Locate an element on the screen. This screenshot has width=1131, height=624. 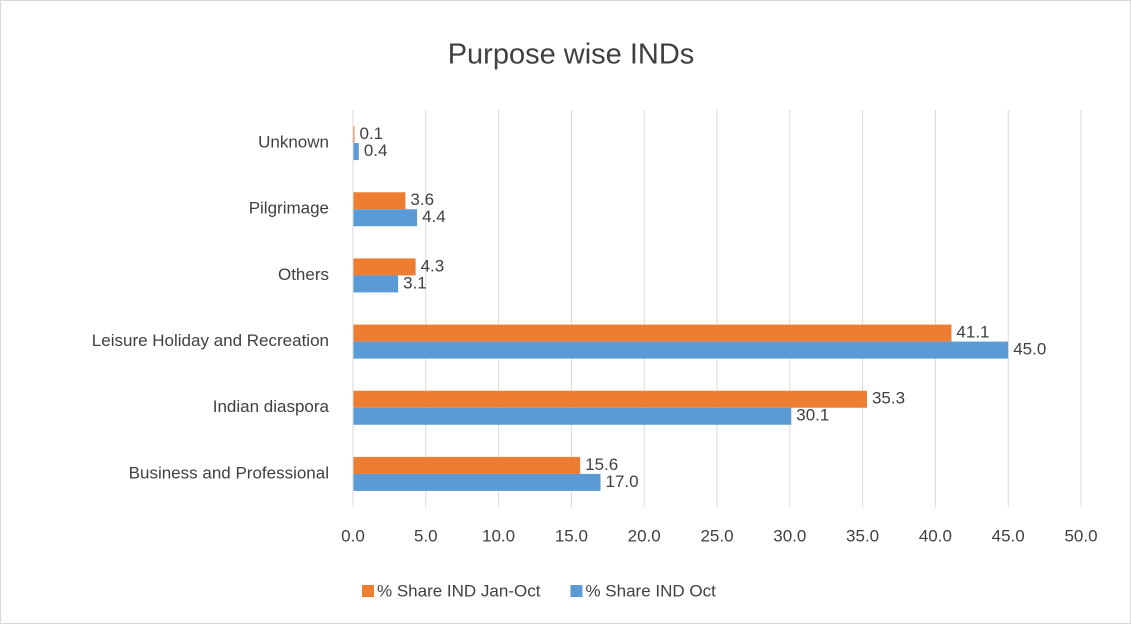
x-tick-label: 20.0 is located at coordinates (644, 535).